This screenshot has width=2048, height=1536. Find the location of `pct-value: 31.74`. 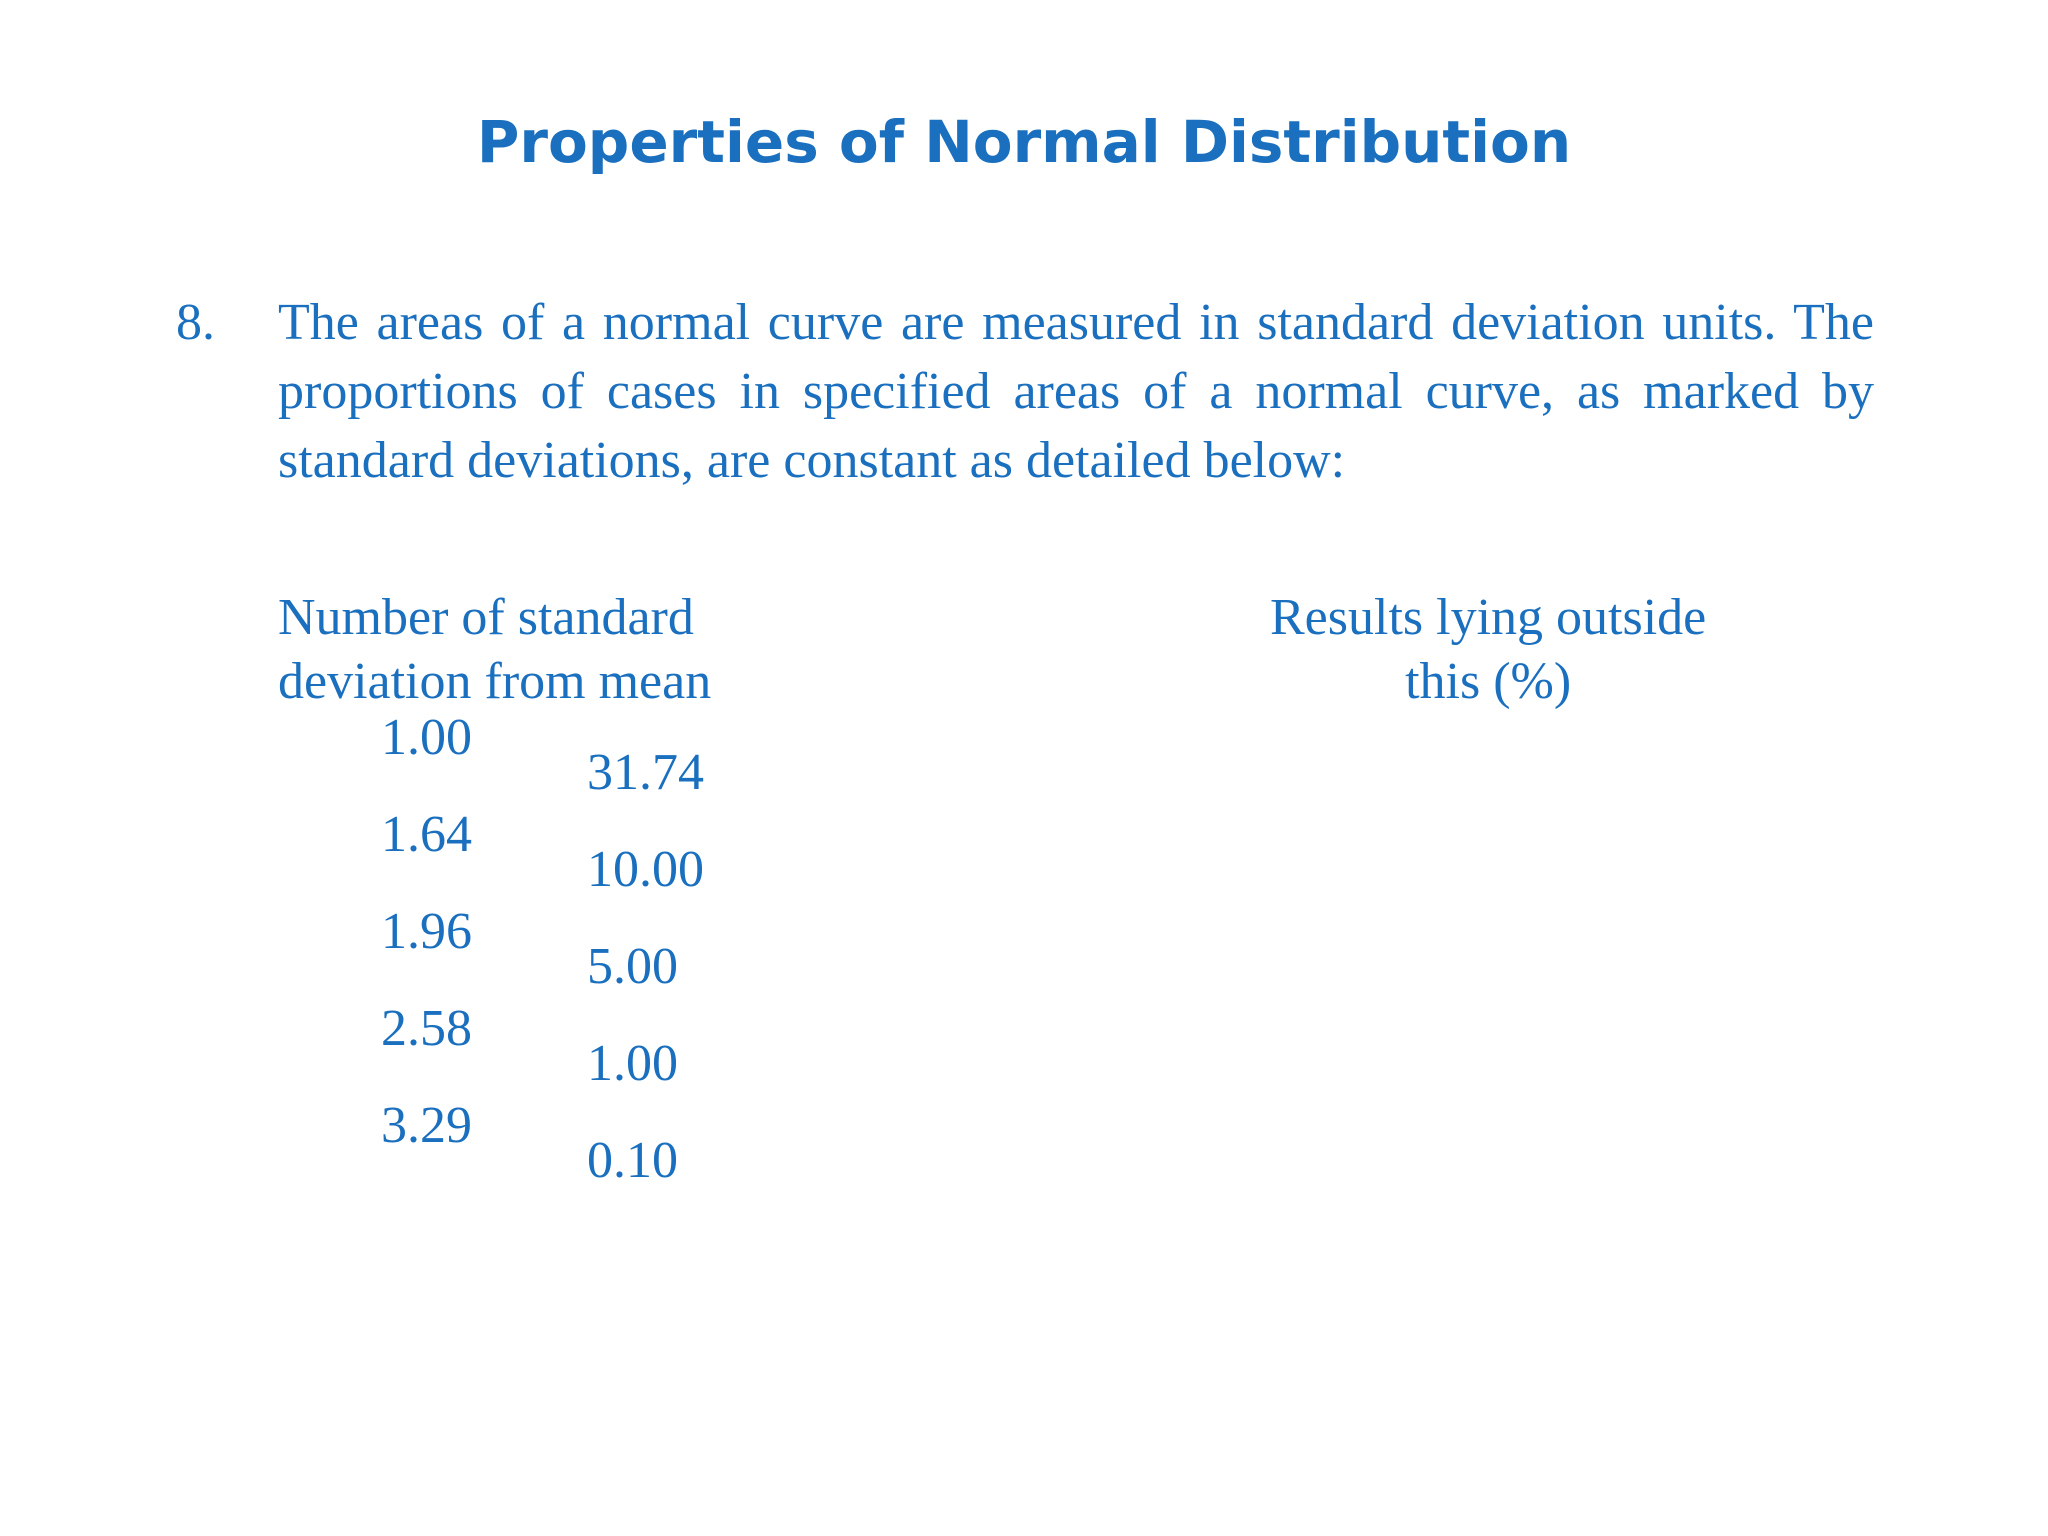

pct-value: 31.74 is located at coordinates (645, 772).